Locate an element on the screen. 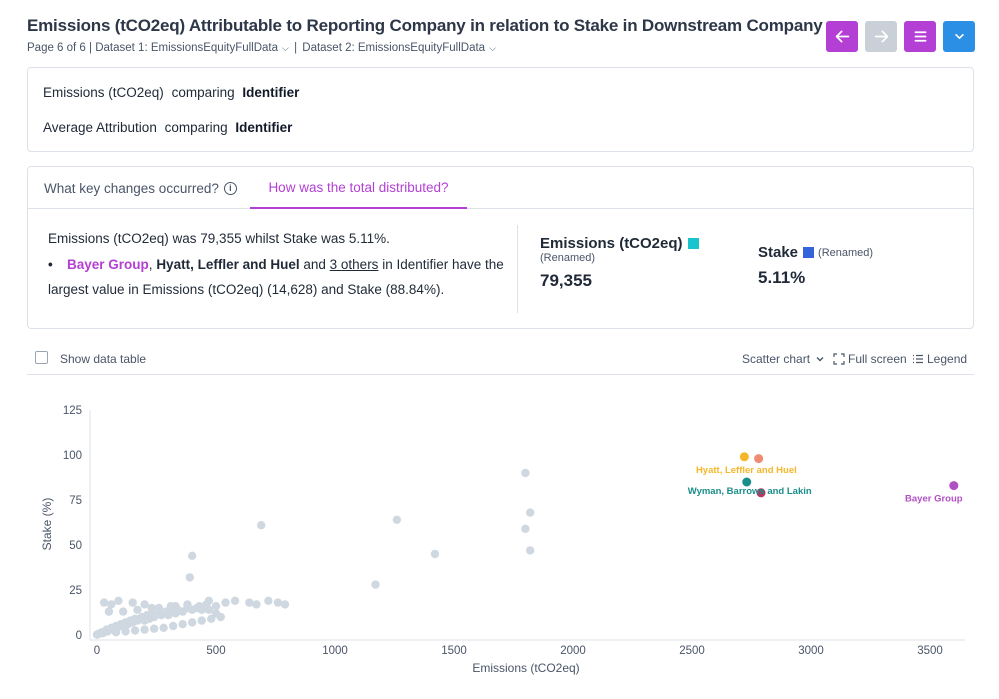  chart-type-label: Scatter chart is located at coordinates (776, 359).